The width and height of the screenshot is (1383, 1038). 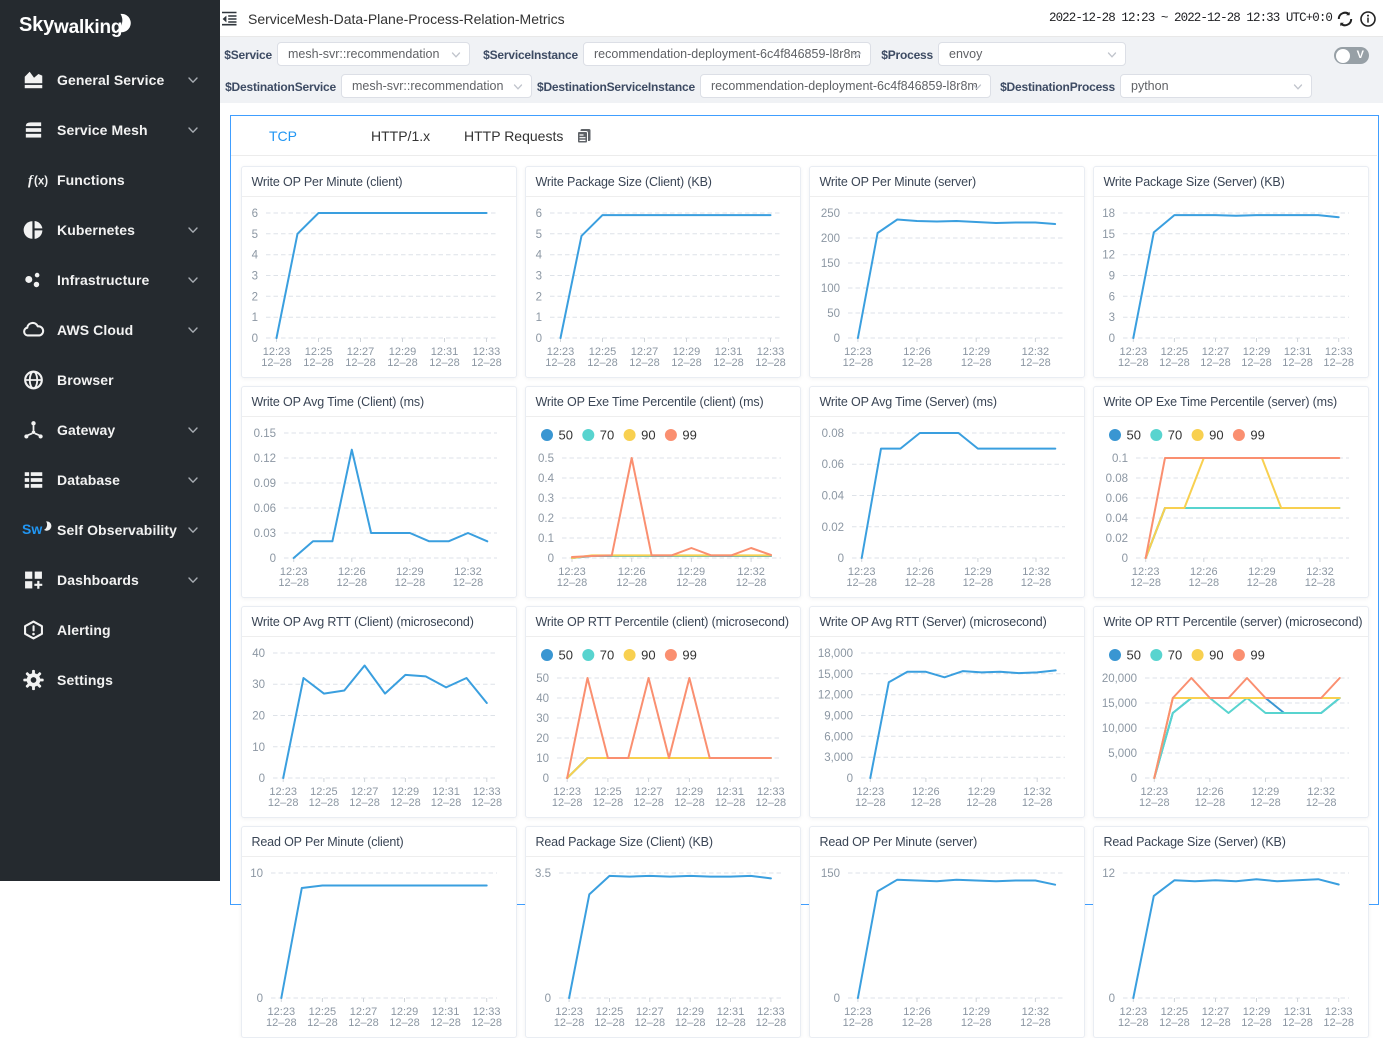 What do you see at coordinates (1257, 435) in the screenshot?
I see `svg-text: 99` at bounding box center [1257, 435].